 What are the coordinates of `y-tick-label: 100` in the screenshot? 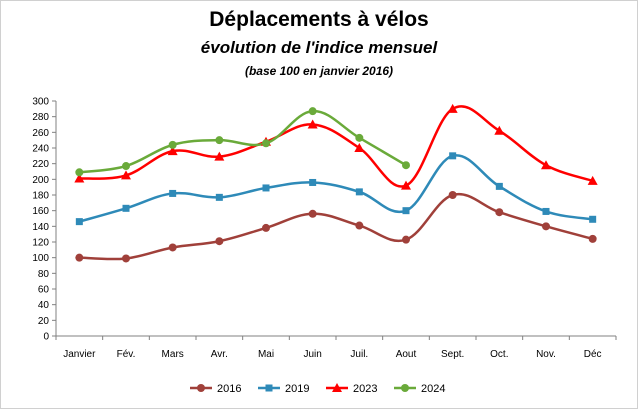 It's located at (40, 258).